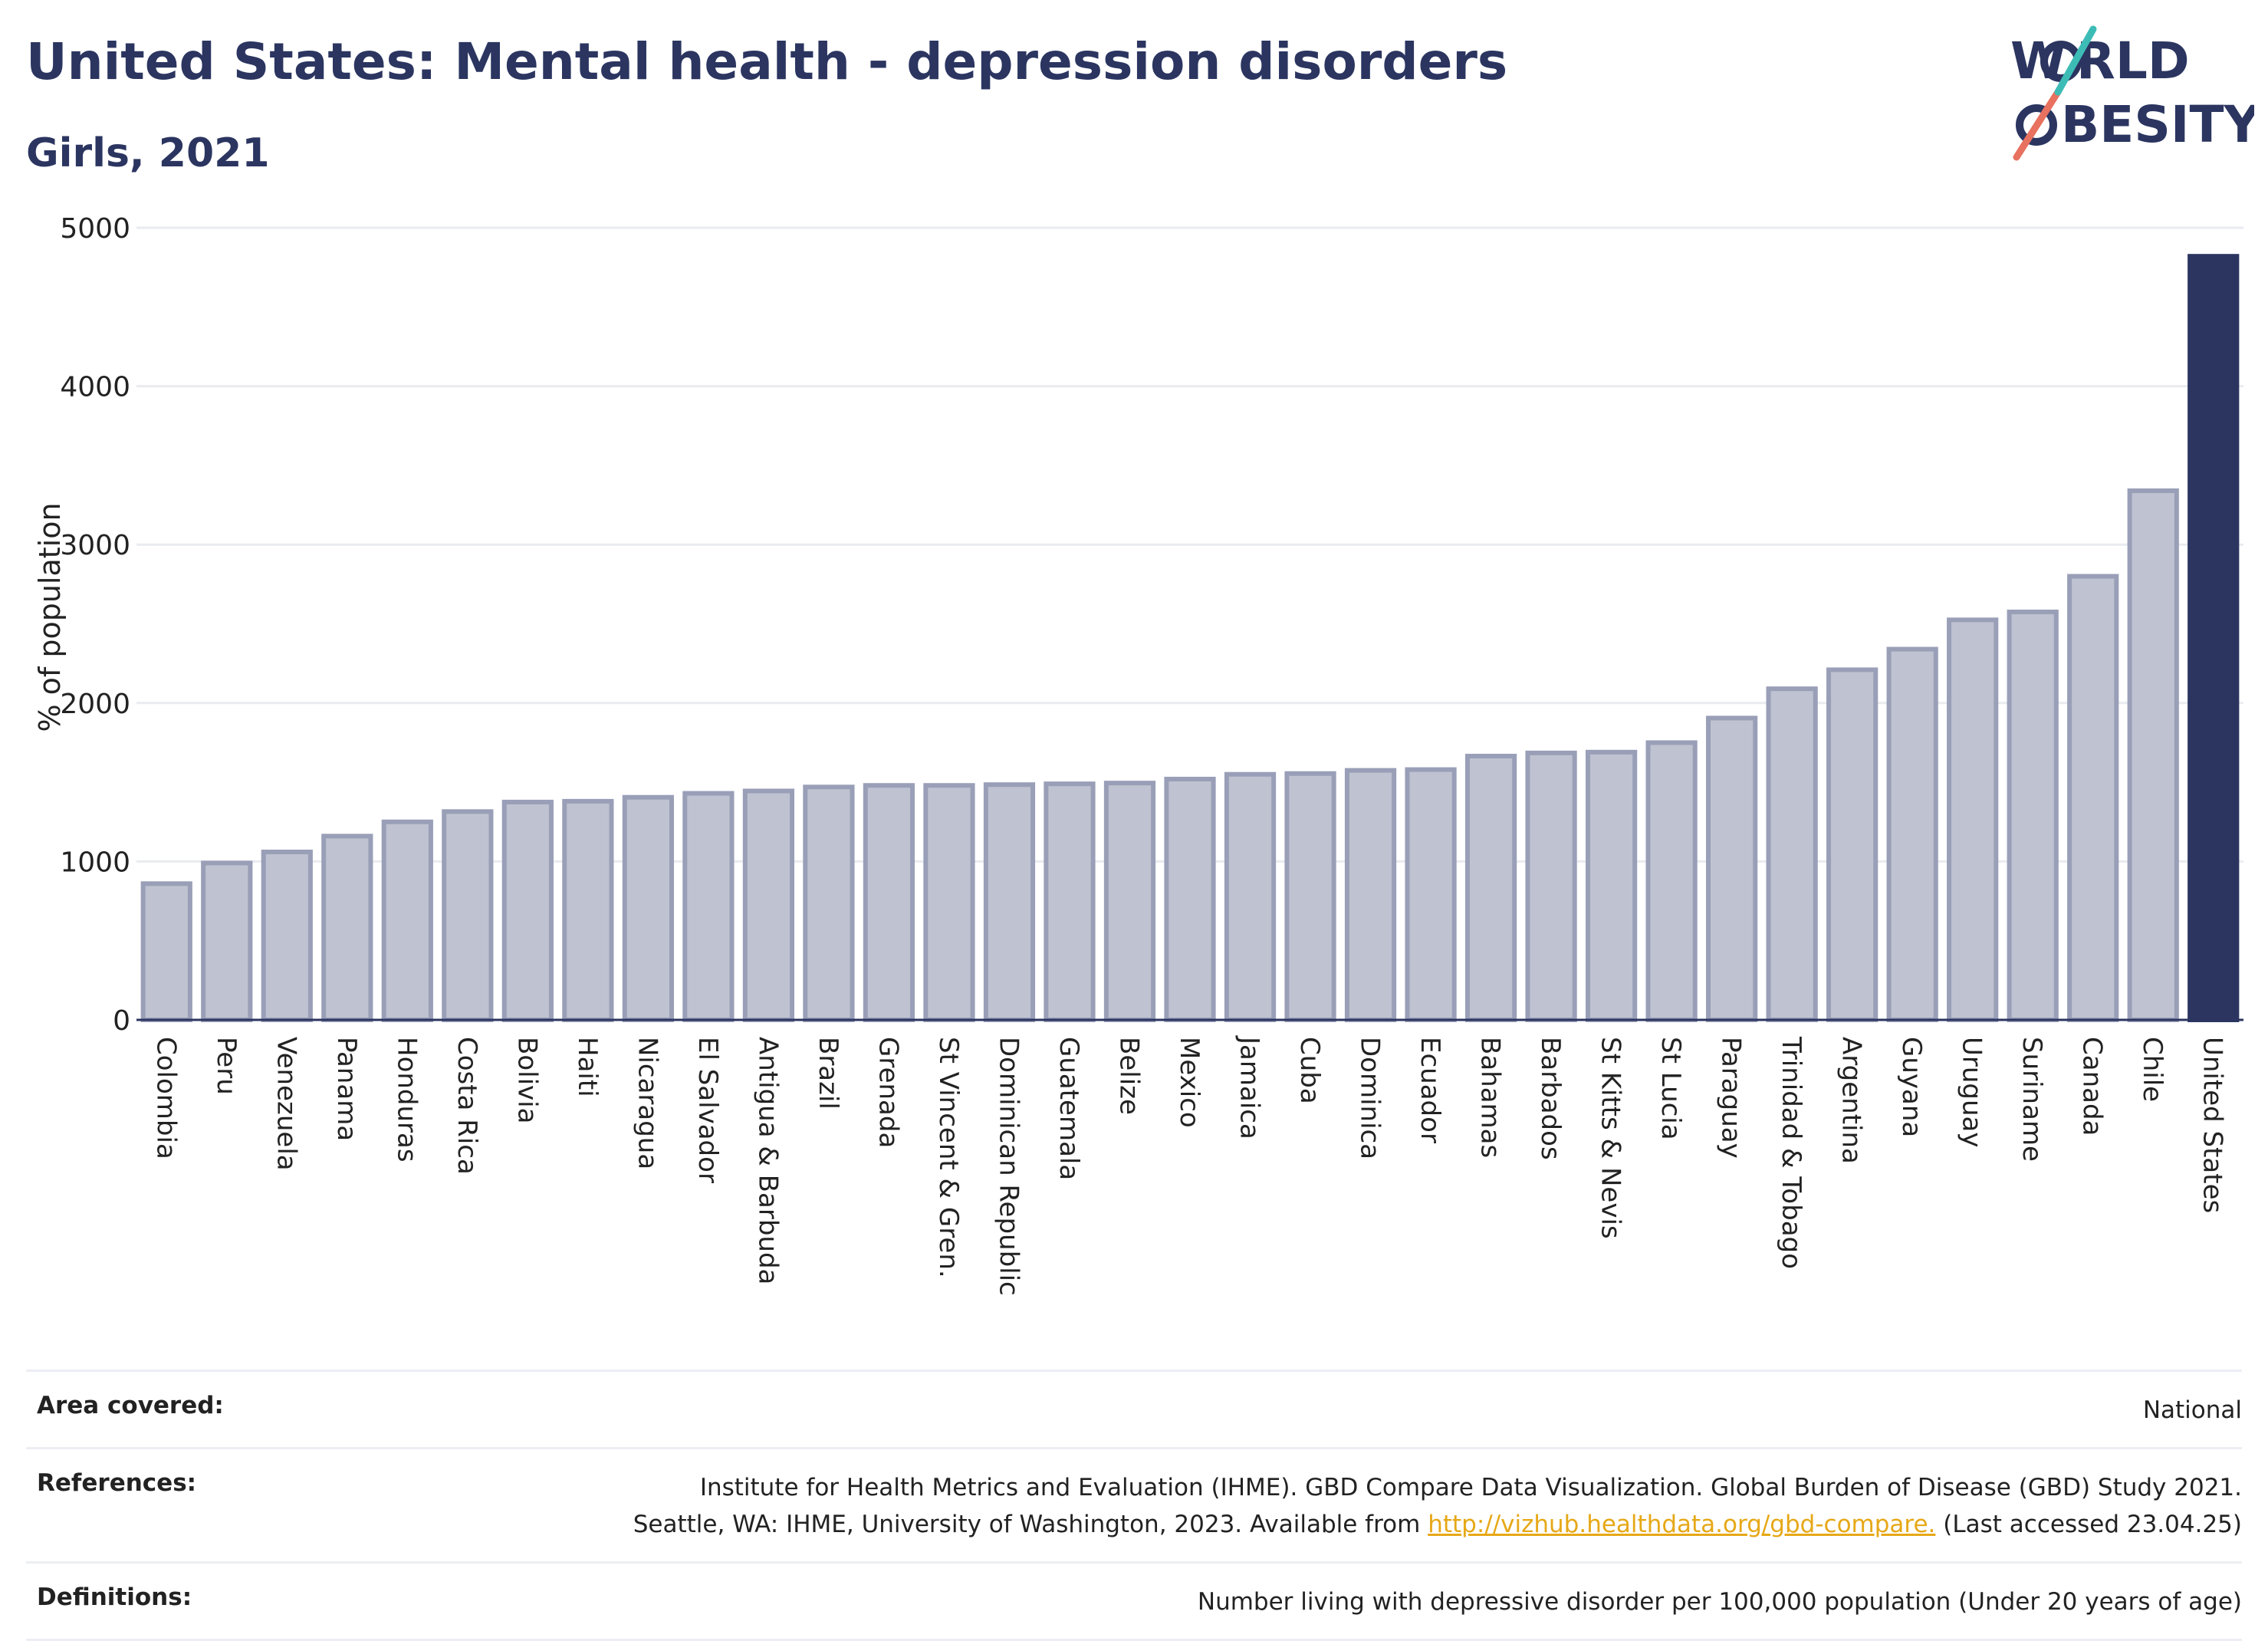 This screenshot has height=1641, width=2268. What do you see at coordinates (588, 910) in the screenshot?
I see `bar-haiti` at bounding box center [588, 910].